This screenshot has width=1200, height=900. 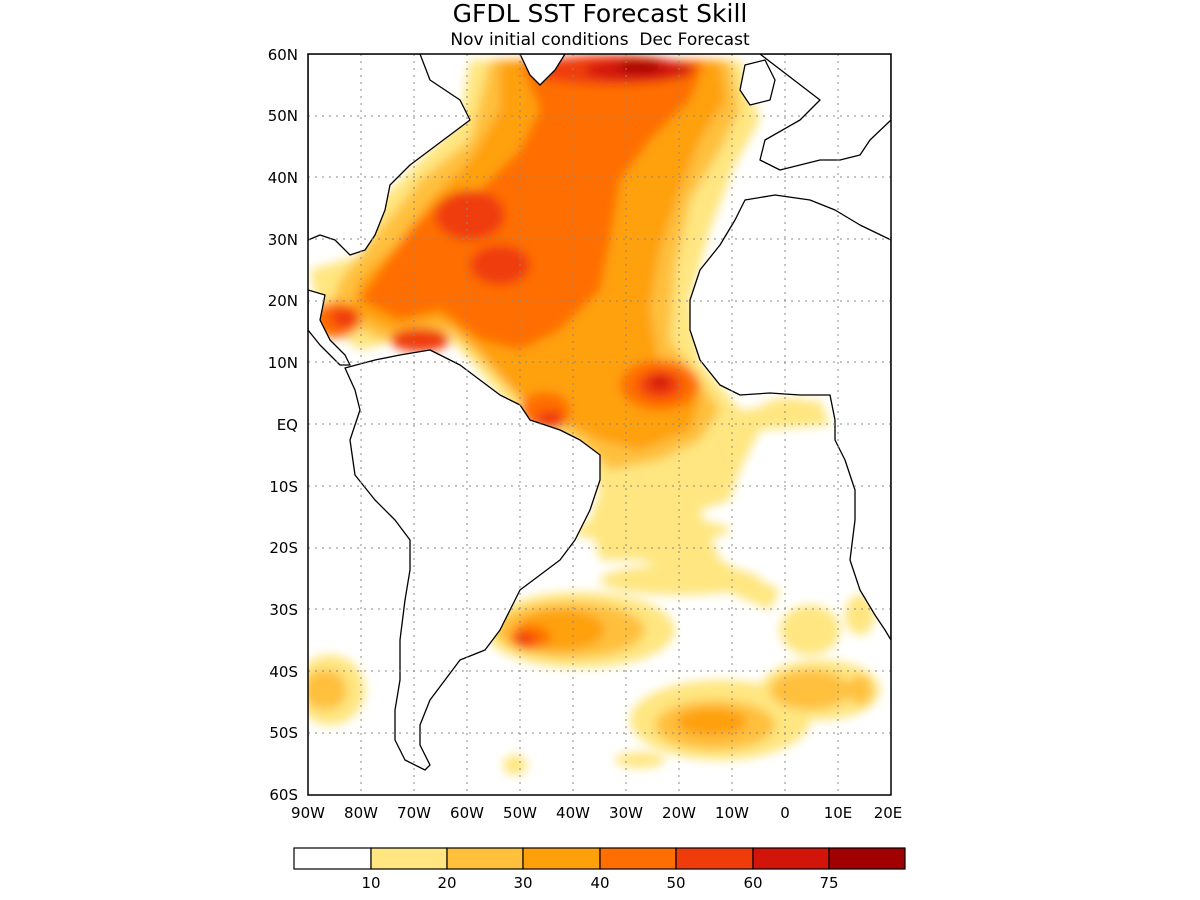 I want to click on lat-tick-label: 60N, so click(x=283, y=55).